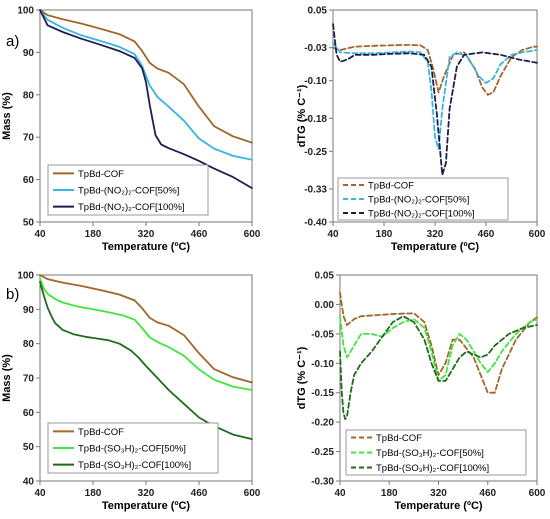  Describe the element at coordinates (325, 305) in the screenshot. I see `y-tick-label: 0.00` at that location.